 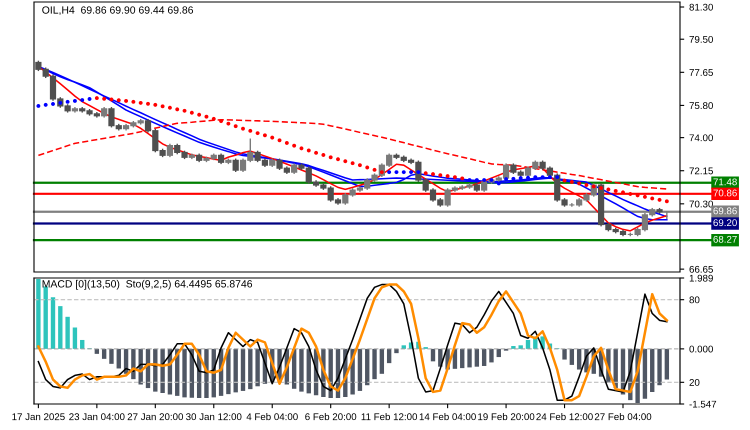 What do you see at coordinates (564, 416) in the screenshot?
I see `x-tick-label: 24 Feb 12:00` at bounding box center [564, 416].